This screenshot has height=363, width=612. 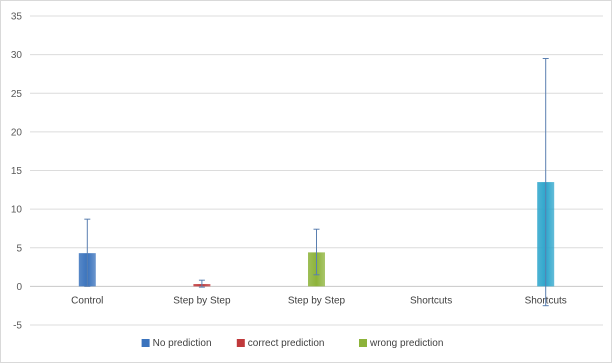 I want to click on category-label: Shortcuts, so click(x=431, y=300).